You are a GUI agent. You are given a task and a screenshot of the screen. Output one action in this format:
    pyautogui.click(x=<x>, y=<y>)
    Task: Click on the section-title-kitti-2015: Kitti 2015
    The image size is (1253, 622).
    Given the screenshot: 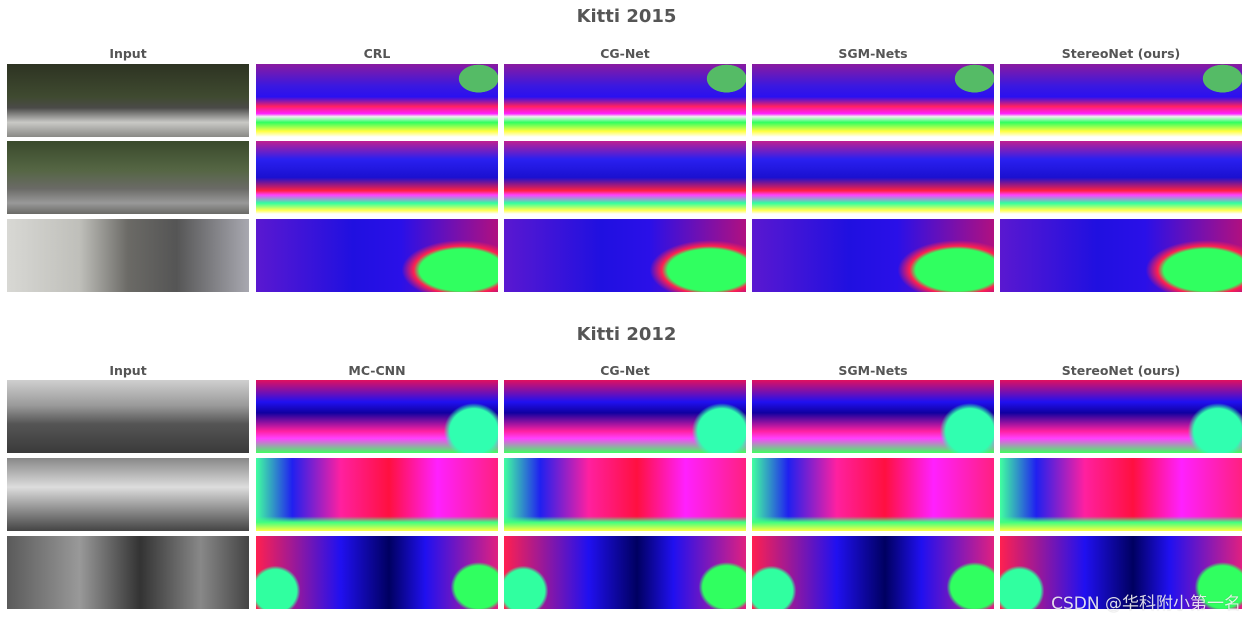 What is the action you would take?
    pyautogui.click(x=626, y=16)
    